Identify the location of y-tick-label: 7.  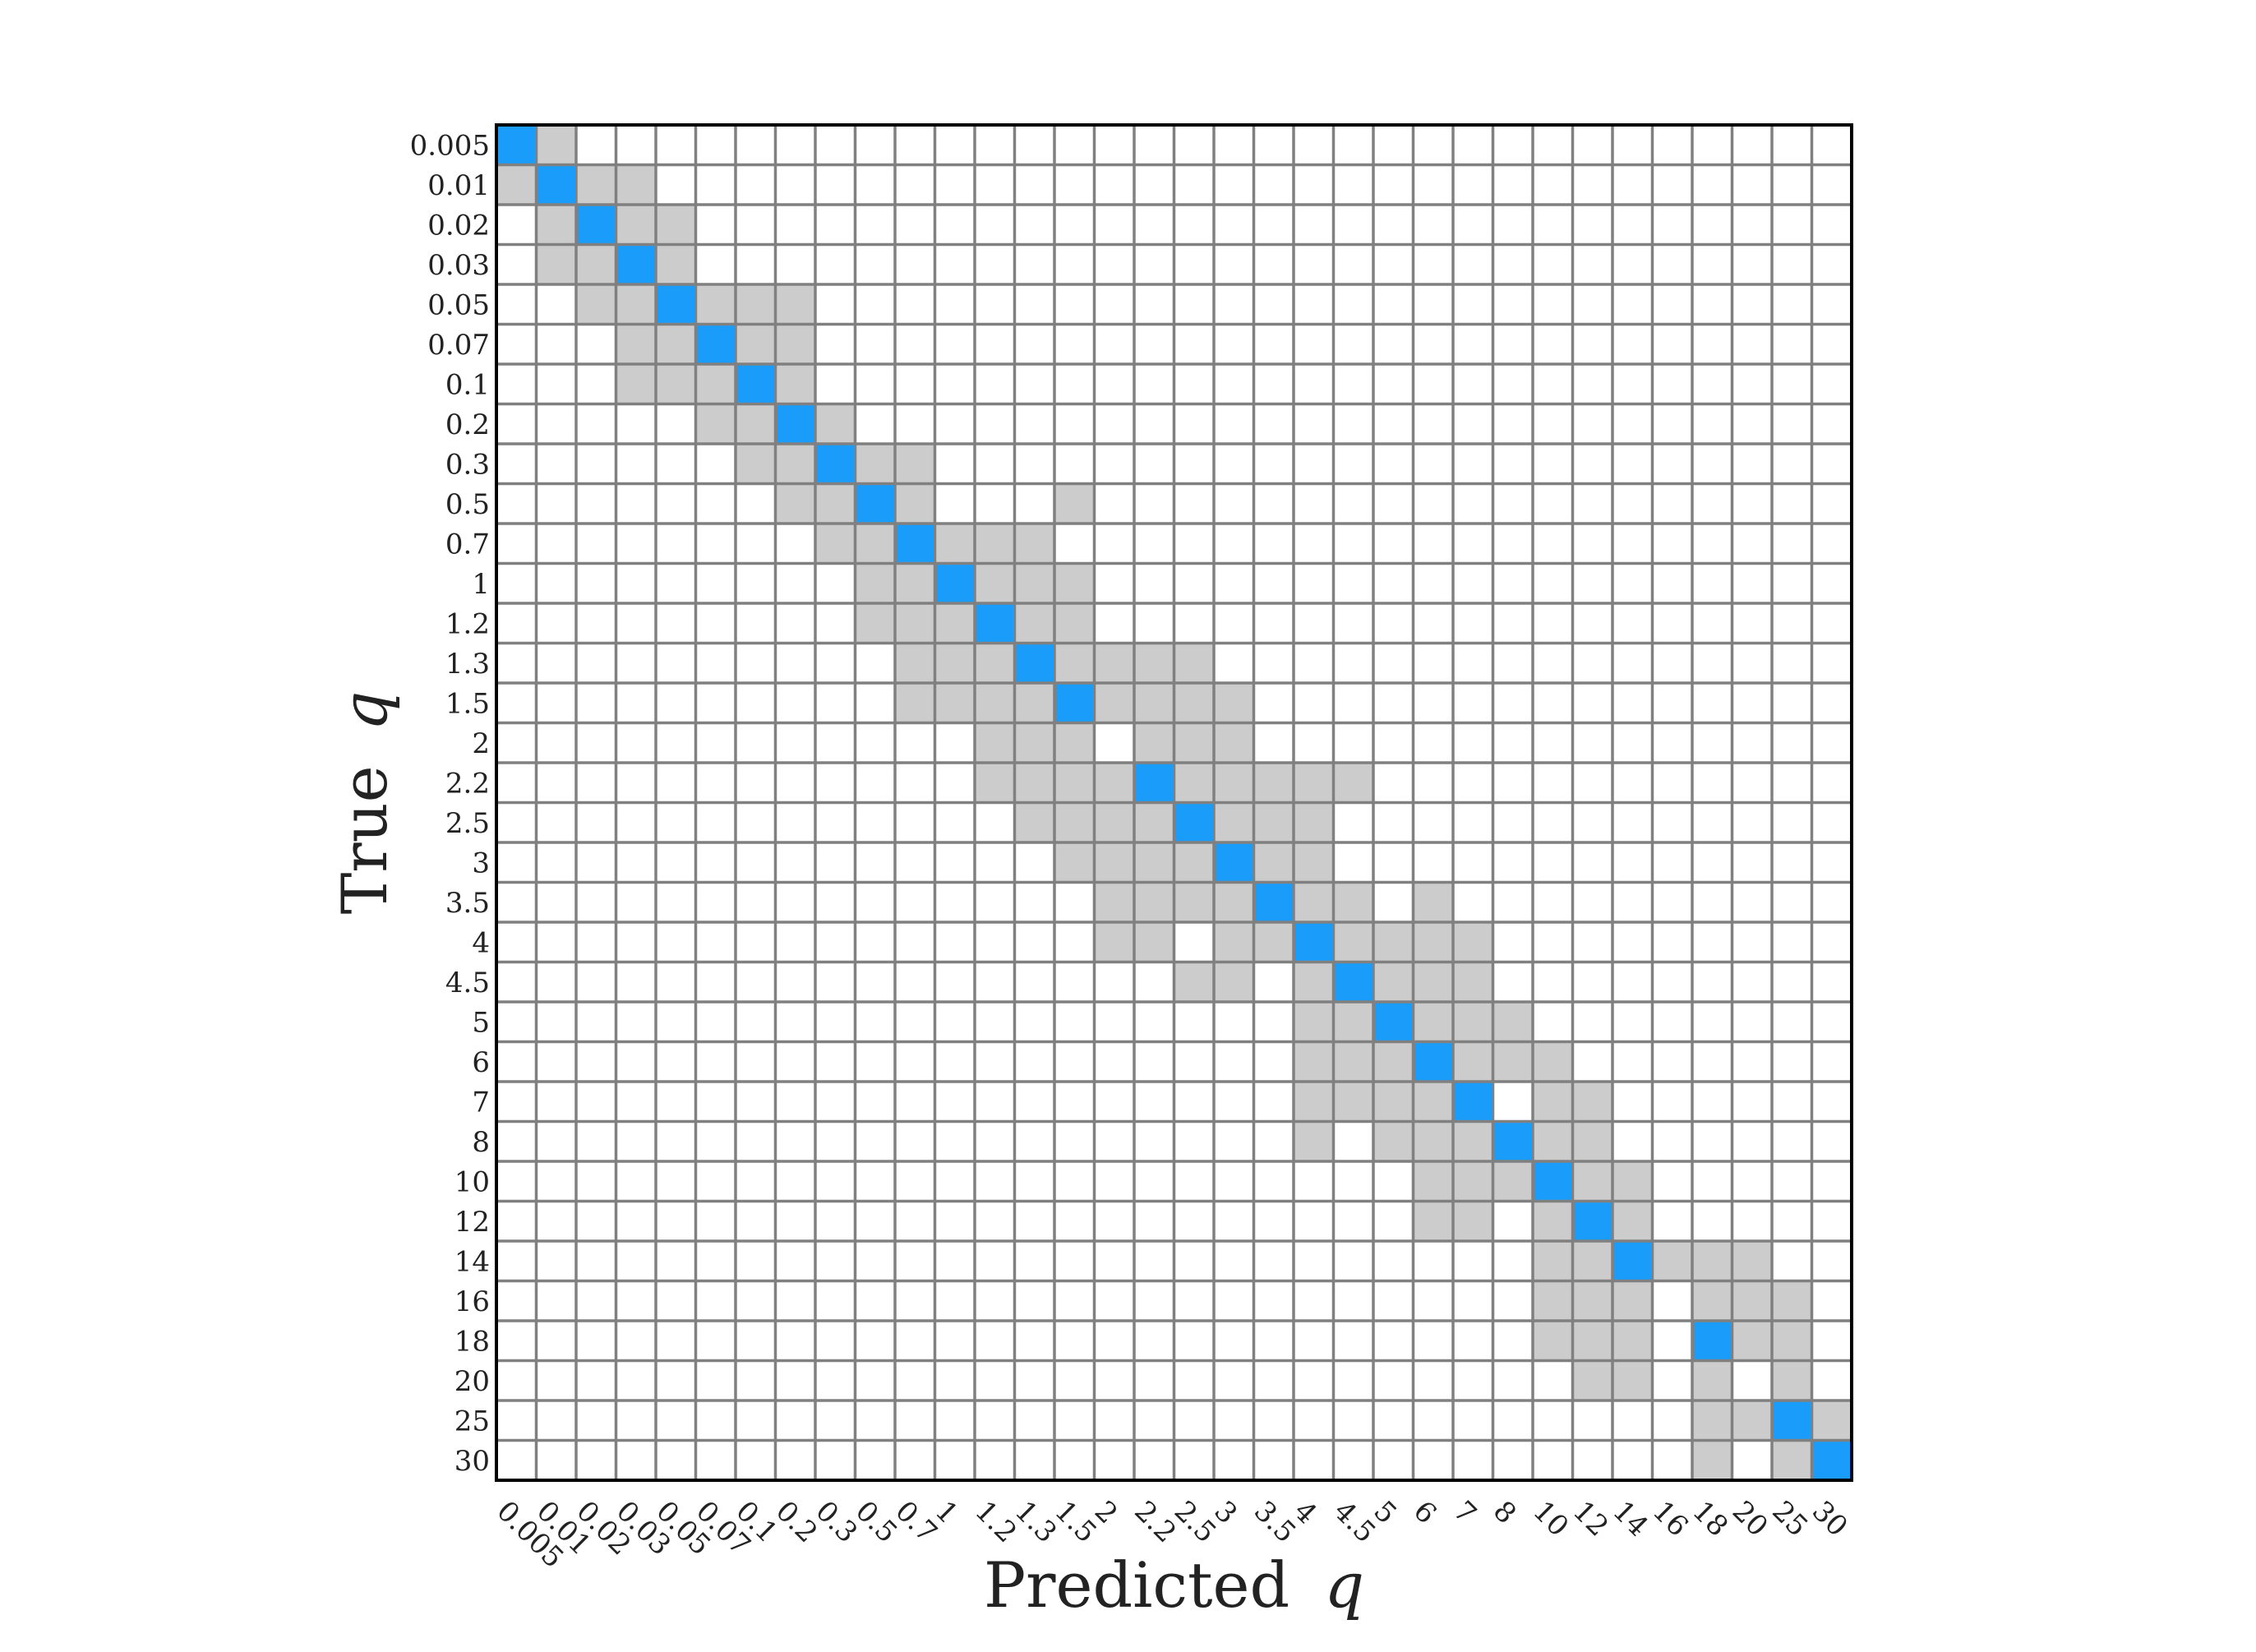
(481, 1102).